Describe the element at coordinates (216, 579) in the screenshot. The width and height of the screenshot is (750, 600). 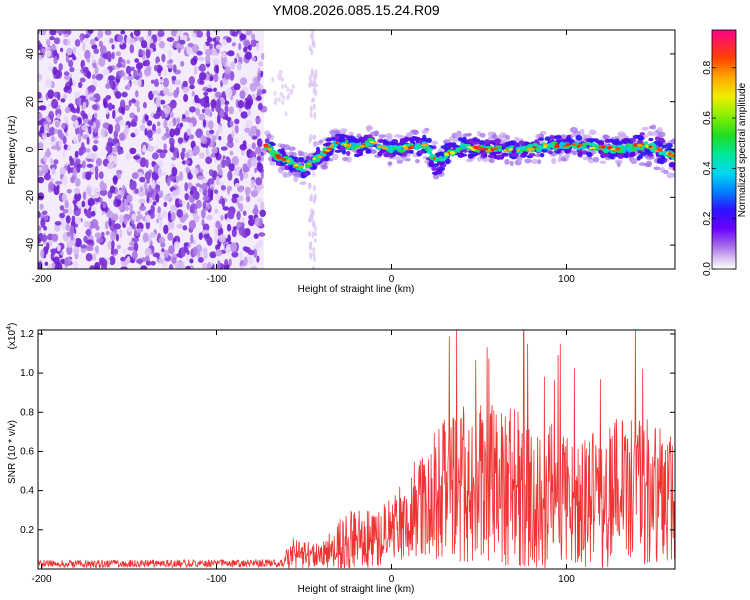
I see `snr-xtick-label: -100` at that location.